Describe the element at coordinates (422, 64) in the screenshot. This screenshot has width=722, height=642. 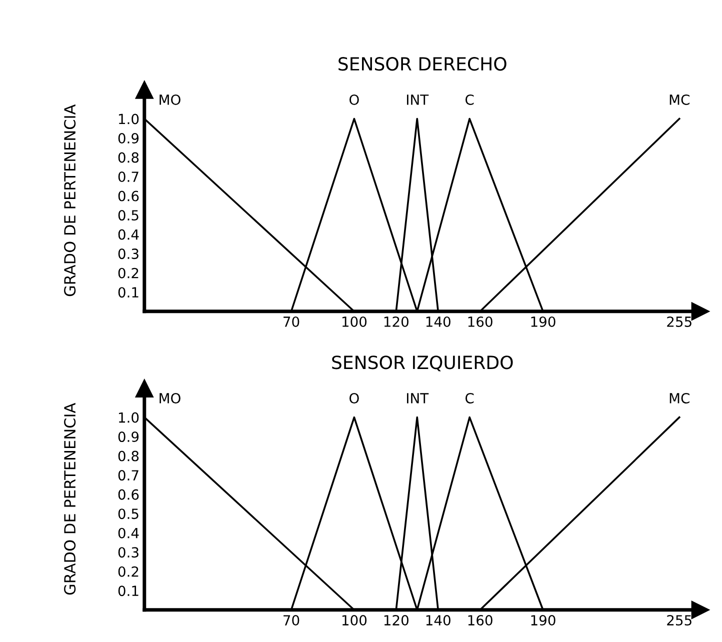
I see `chart-title: SENSOR DERECHO` at that location.